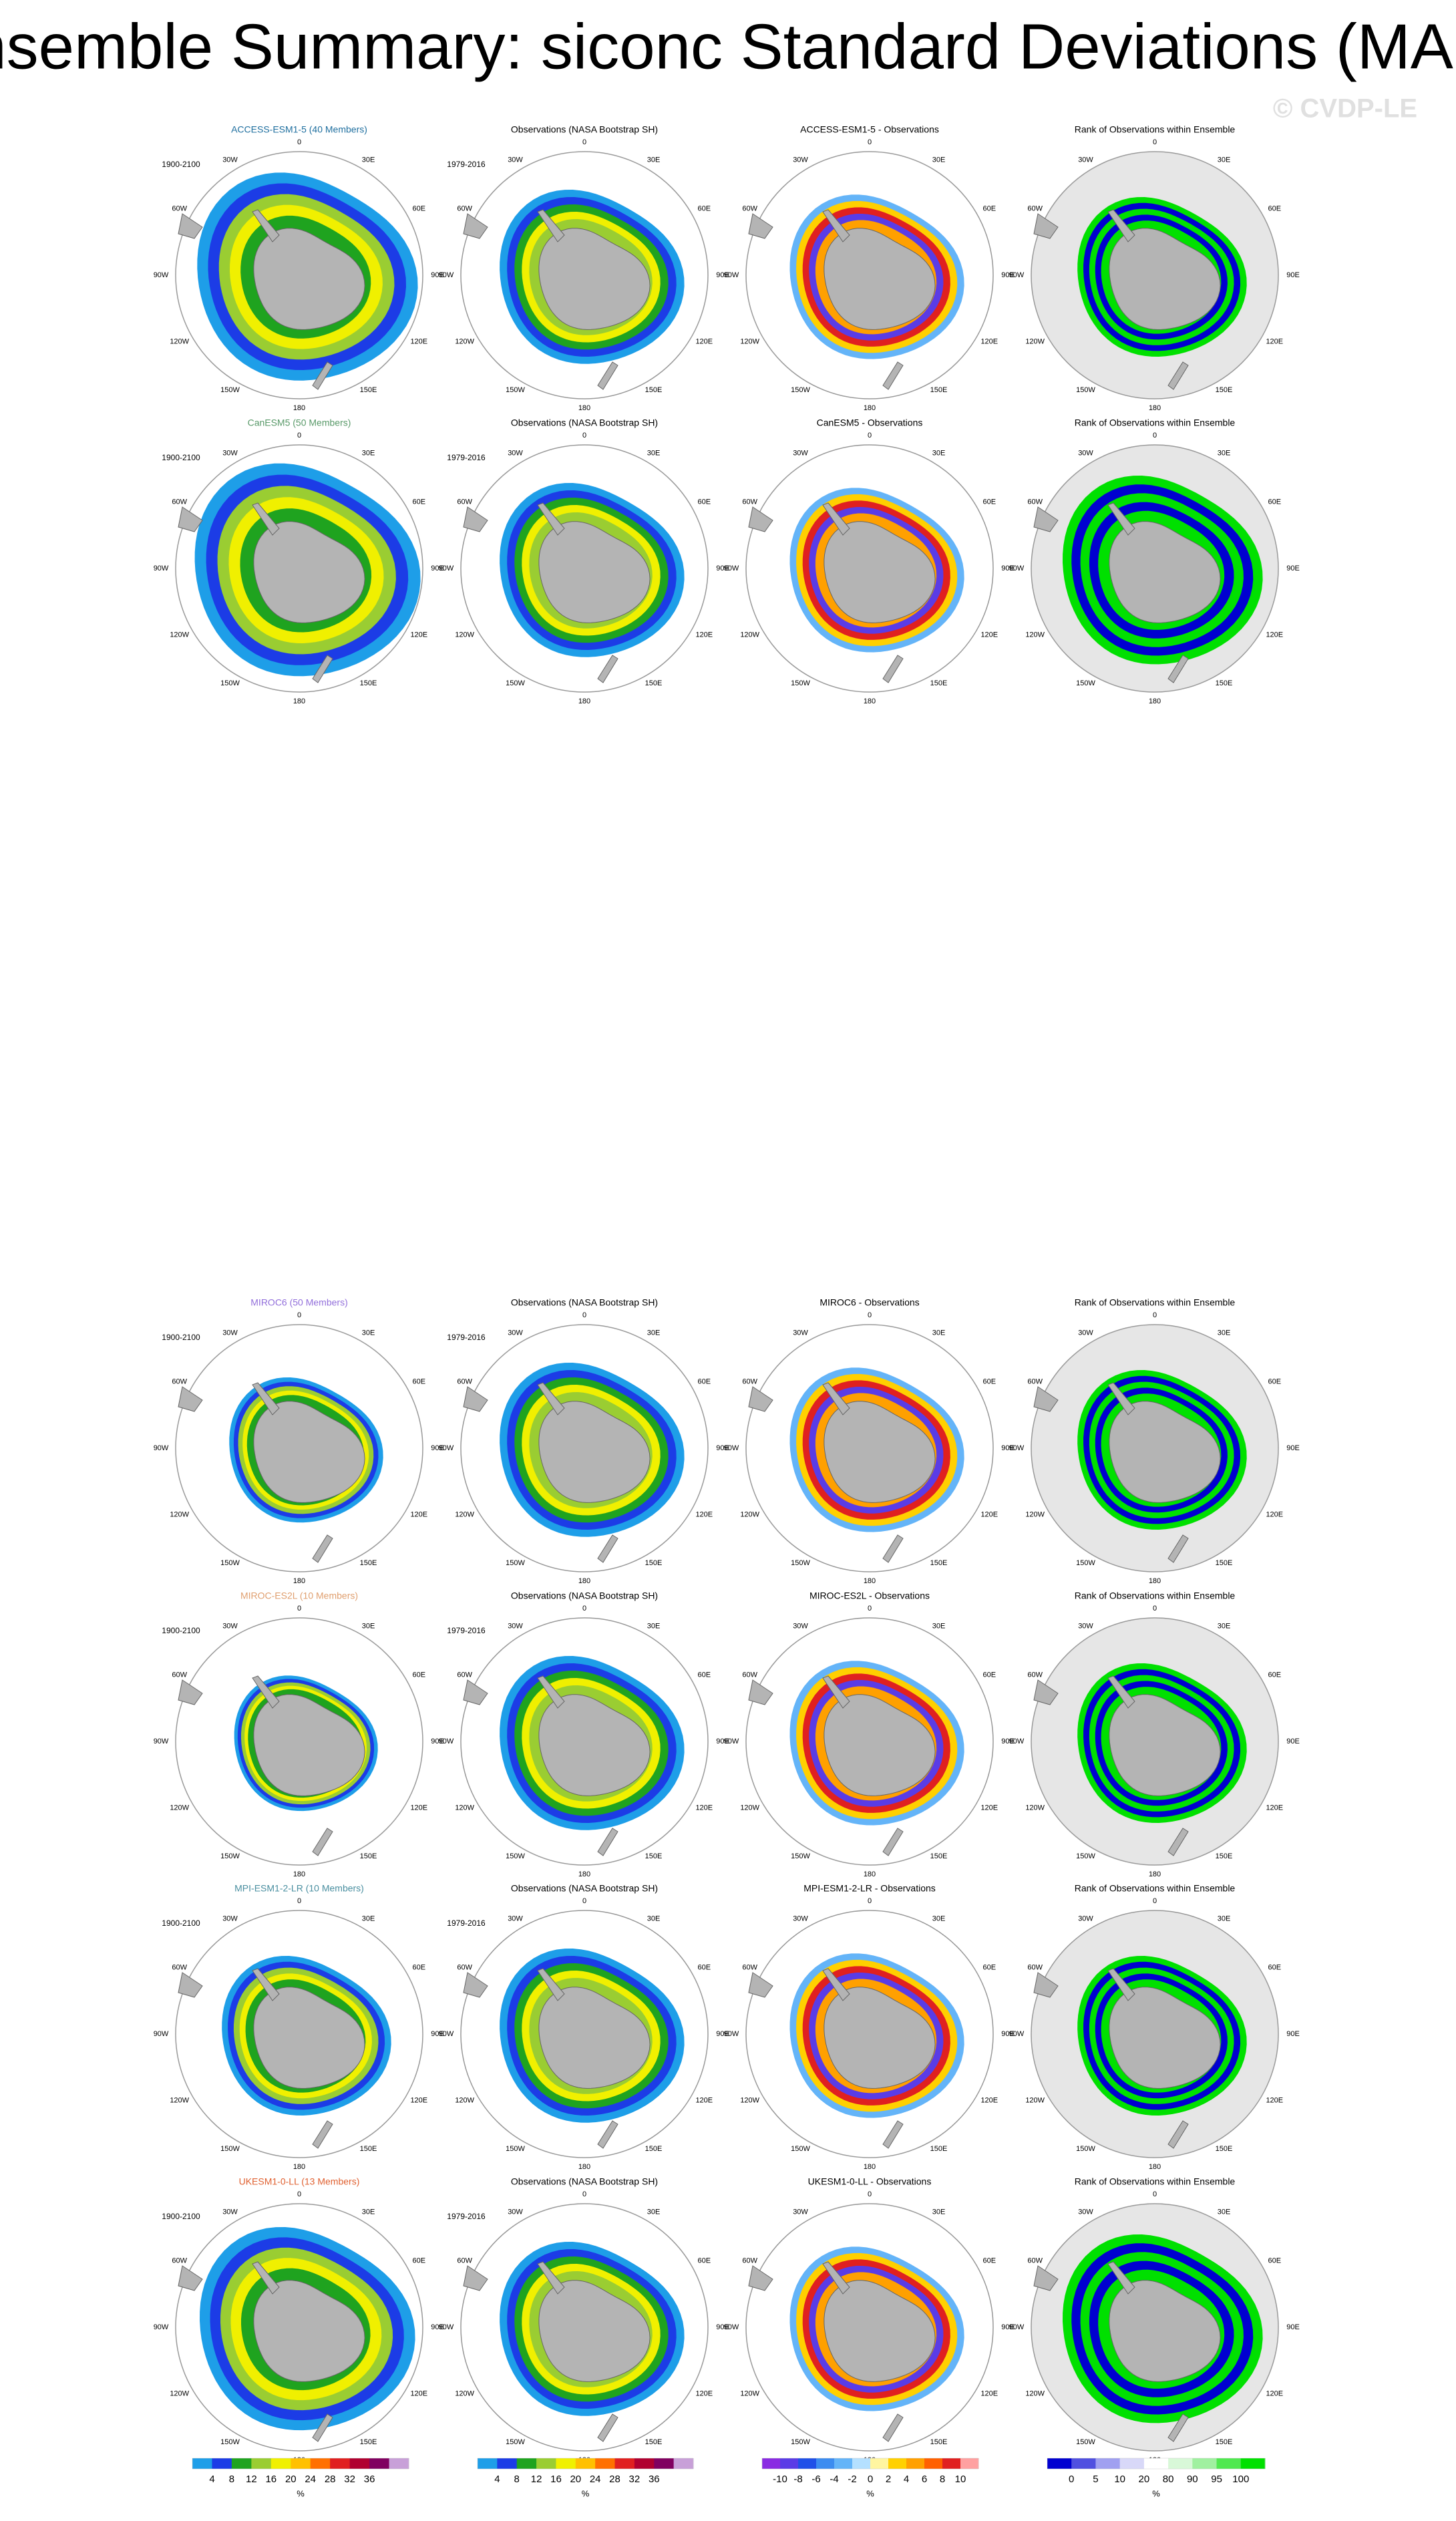  What do you see at coordinates (211, 2480) in the screenshot?
I see `colorbar-tick-label: 4` at bounding box center [211, 2480].